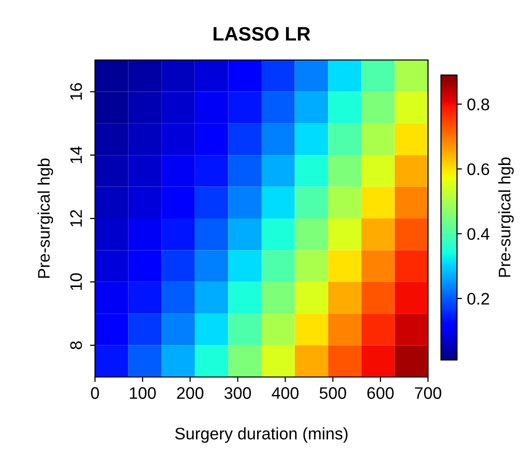  Describe the element at coordinates (478, 298) in the screenshot. I see `color-bar-label: 0.2` at that location.